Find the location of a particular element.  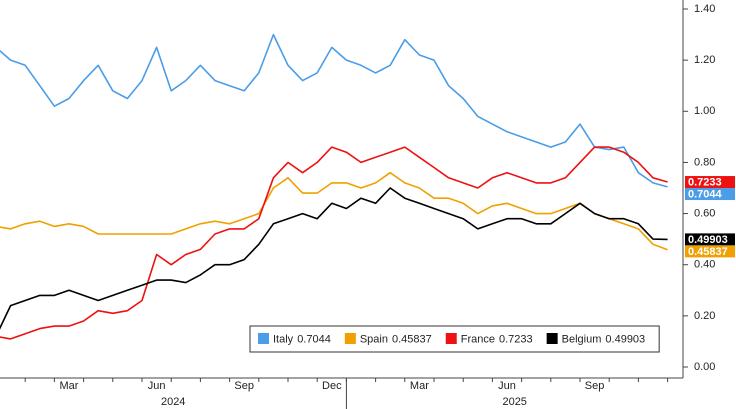

y-tick-label: 0.40 is located at coordinates (704, 265).